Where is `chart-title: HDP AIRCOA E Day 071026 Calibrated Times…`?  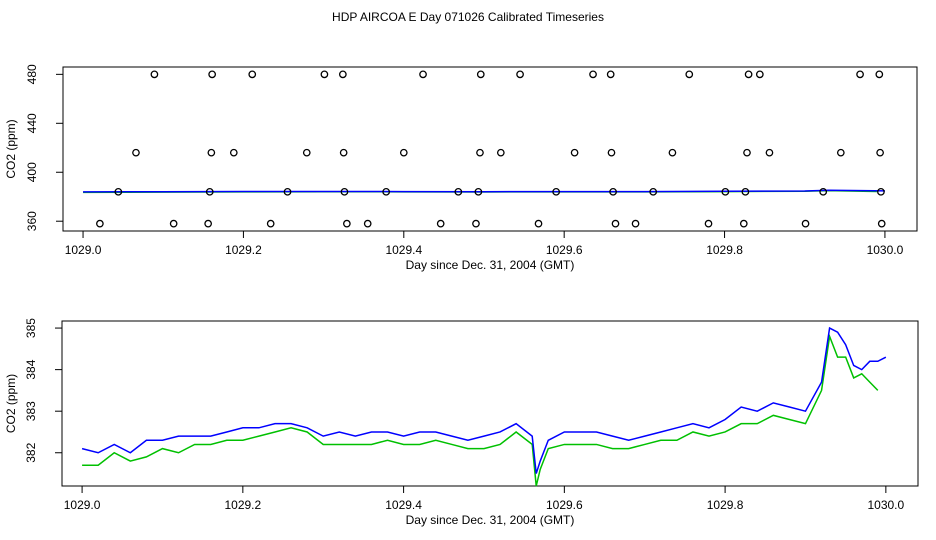
chart-title: HDP AIRCOA E Day 071026 Calibrated Times… is located at coordinates (468, 17).